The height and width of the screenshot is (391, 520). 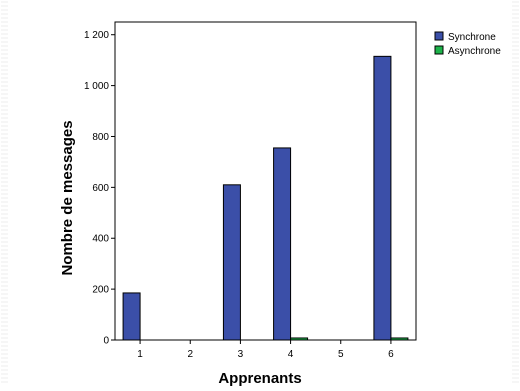 What do you see at coordinates (96, 35) in the screenshot?
I see `y-tick-label: 1 200` at bounding box center [96, 35].